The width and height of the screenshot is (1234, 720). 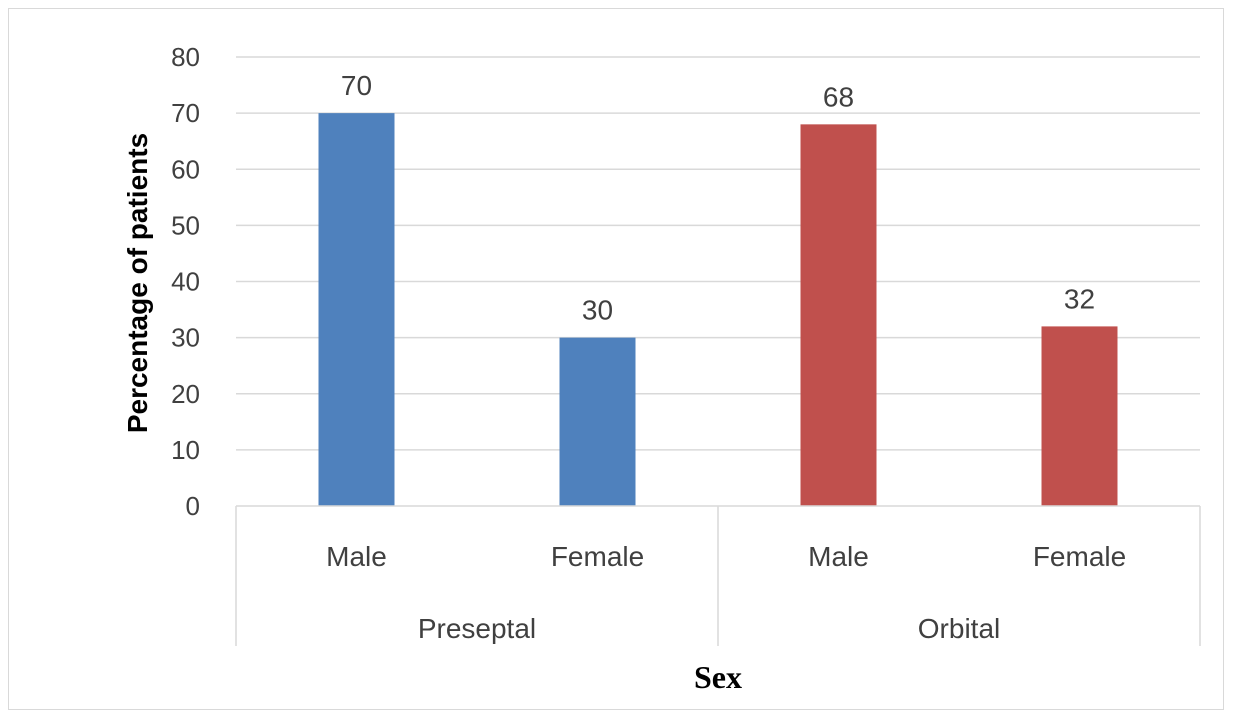 I want to click on data-label: 70, so click(x=356, y=85).